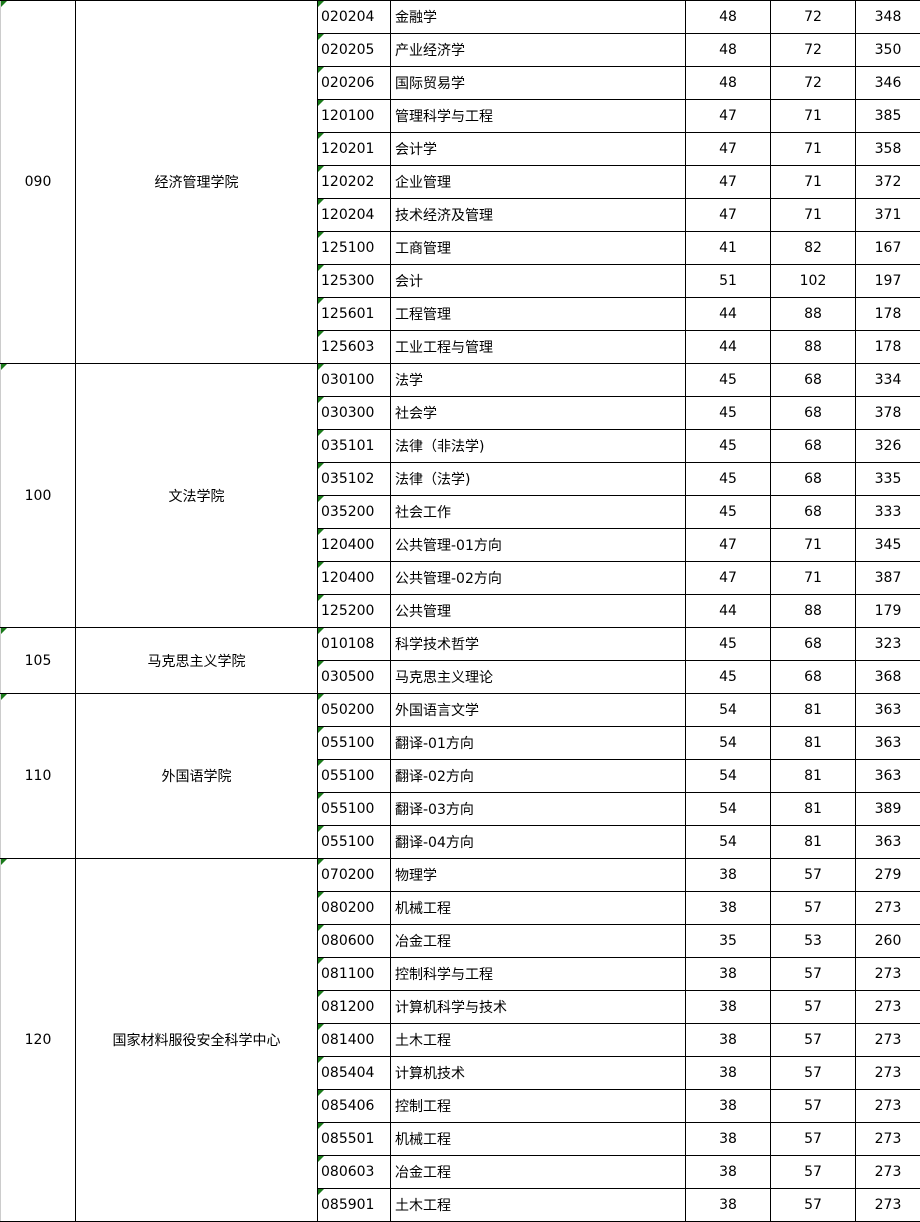 Image resolution: width=920 pixels, height=1222 pixels. I want to click on score-total-cell: 346, so click(887, 83).